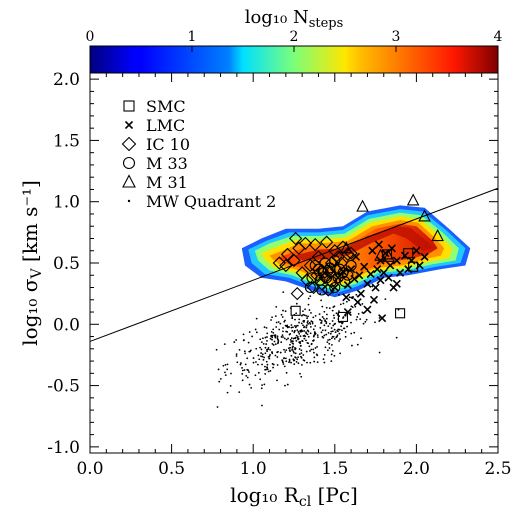 The image size is (514, 510). I want to click on legend-item: M 31, so click(155, 182).